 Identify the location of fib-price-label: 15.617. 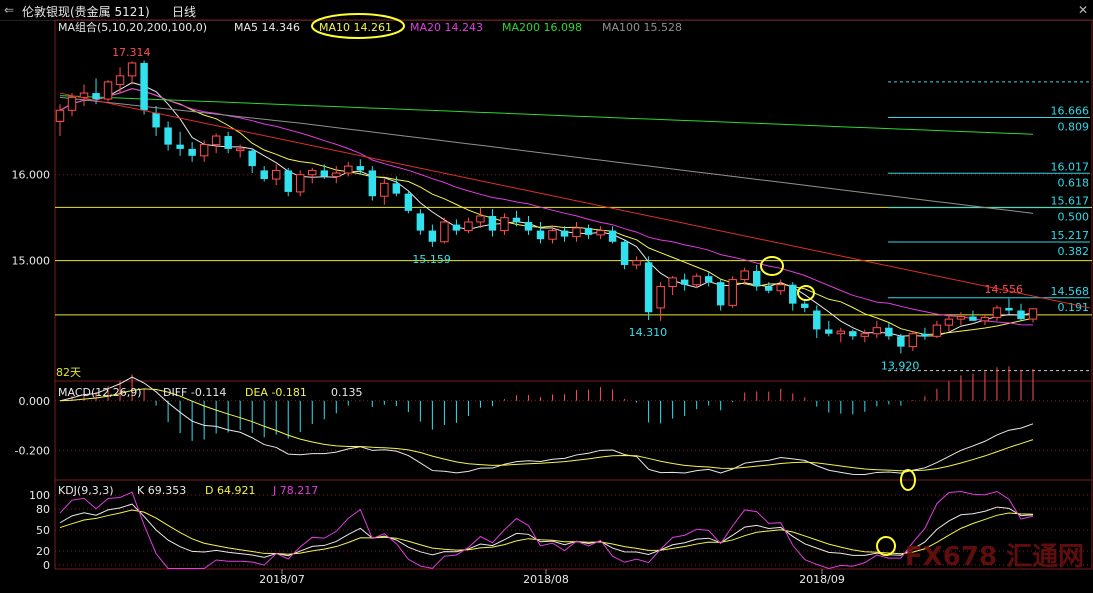
(1070, 201).